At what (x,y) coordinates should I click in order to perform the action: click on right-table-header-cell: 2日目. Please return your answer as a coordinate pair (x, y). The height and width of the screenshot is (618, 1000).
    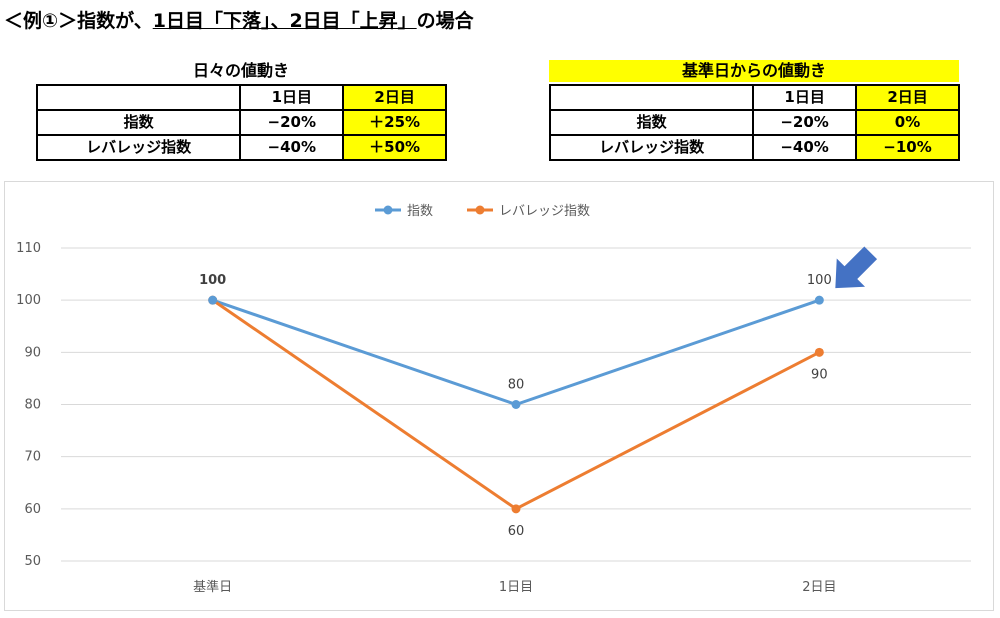
    Looking at the image, I should click on (907, 97).